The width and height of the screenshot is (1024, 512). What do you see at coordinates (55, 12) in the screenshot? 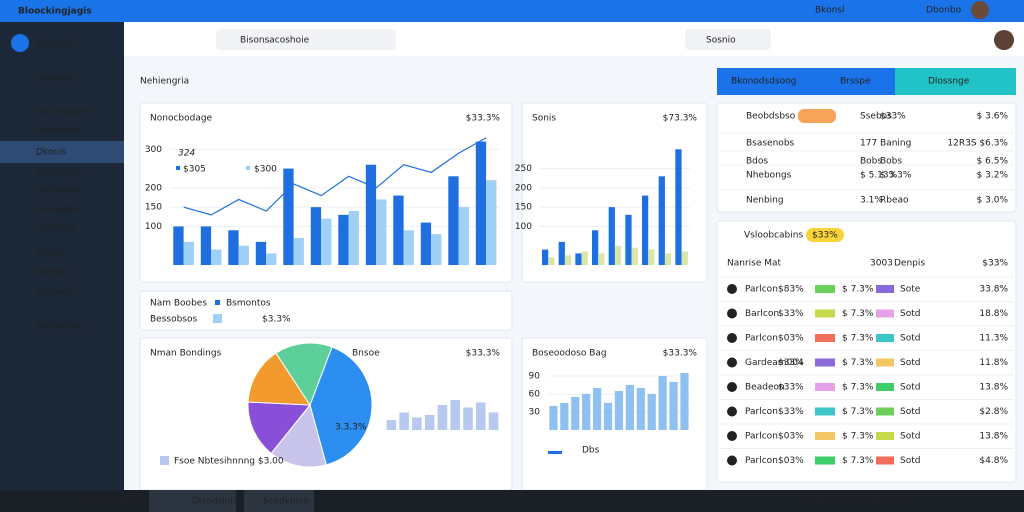
I see `app-title: Bloockingjagis` at bounding box center [55, 12].